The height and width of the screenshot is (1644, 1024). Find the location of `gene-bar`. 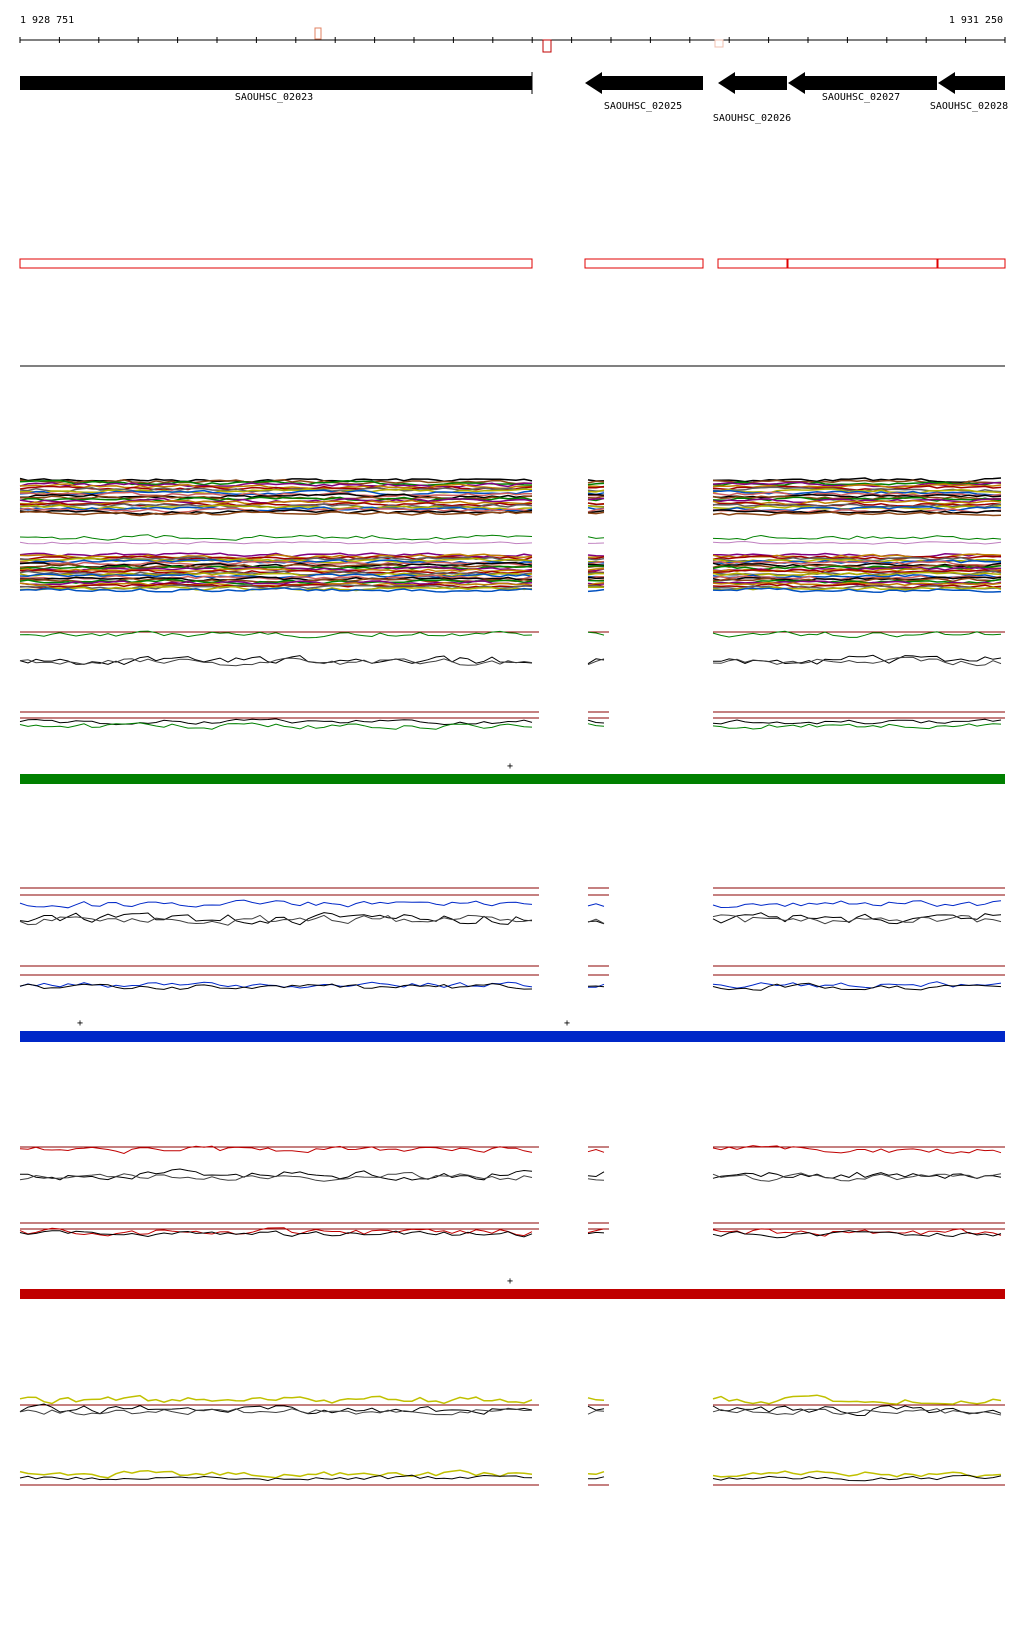

gene-bar is located at coordinates (276, 83).